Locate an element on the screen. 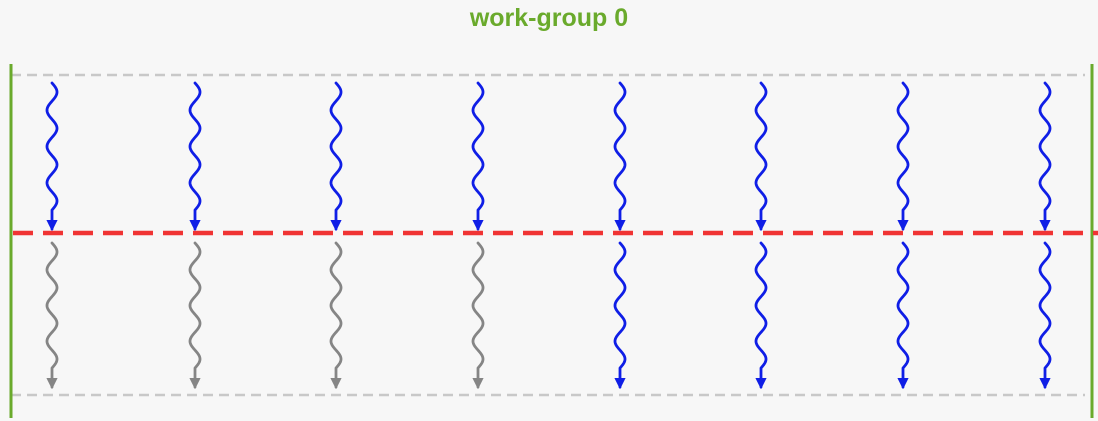 Image resolution: width=1098 pixels, height=421 pixels. work-group-title: work-group 0 is located at coordinates (549, 18).